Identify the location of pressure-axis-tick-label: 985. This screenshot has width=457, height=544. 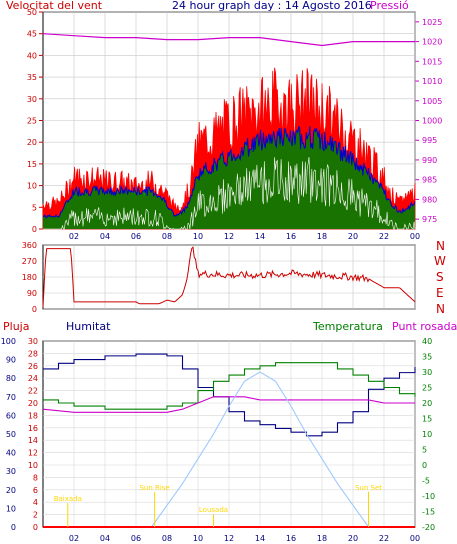
(429, 180).